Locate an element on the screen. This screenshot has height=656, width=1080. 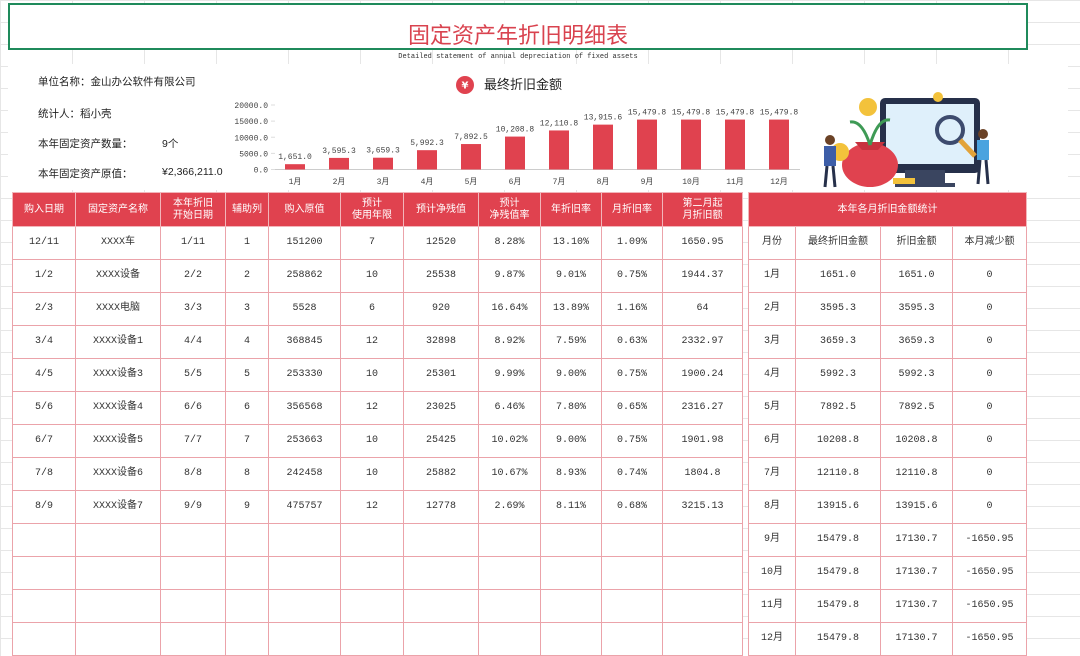
cell: 23025 is located at coordinates (441, 408).